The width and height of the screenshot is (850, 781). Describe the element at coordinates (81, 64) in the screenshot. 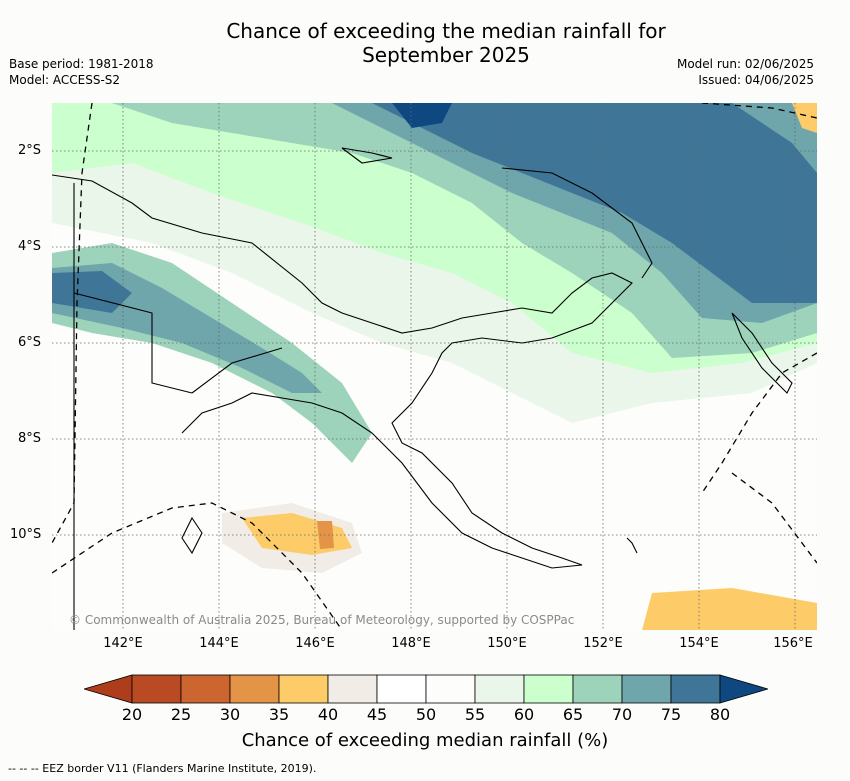

I see `base-period: Base period: 1981-2018` at that location.